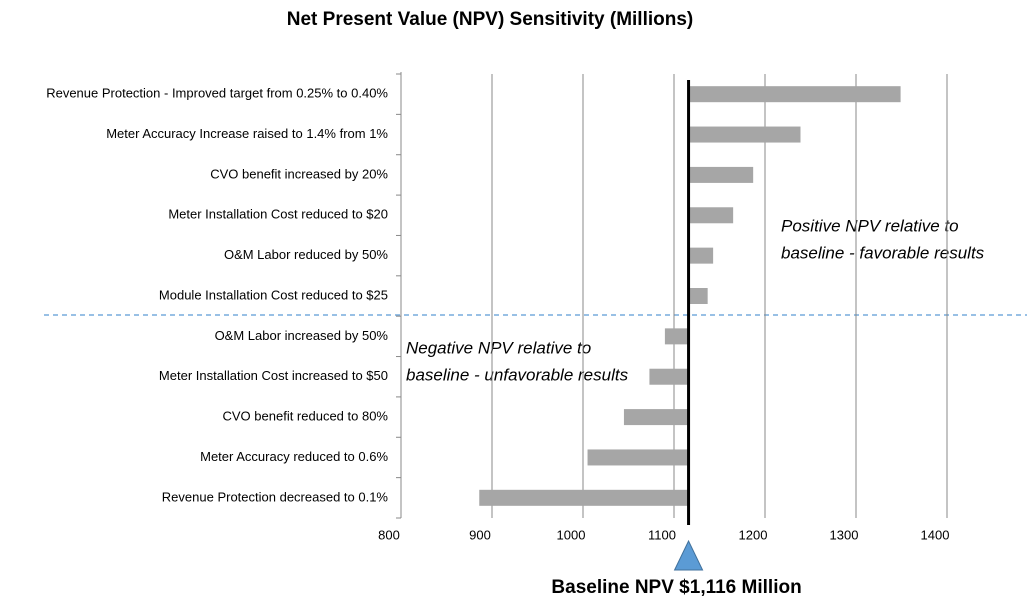  I want to click on y-tick-label: CVO benefit increased by 20%, so click(299, 173).